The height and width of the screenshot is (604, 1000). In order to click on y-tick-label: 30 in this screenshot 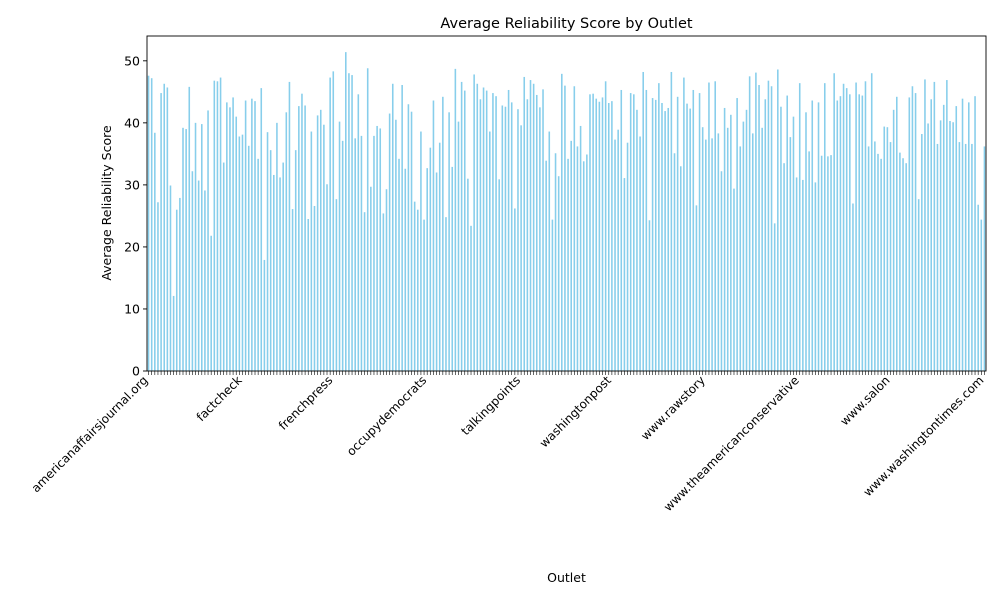, I will do `click(132, 184)`.